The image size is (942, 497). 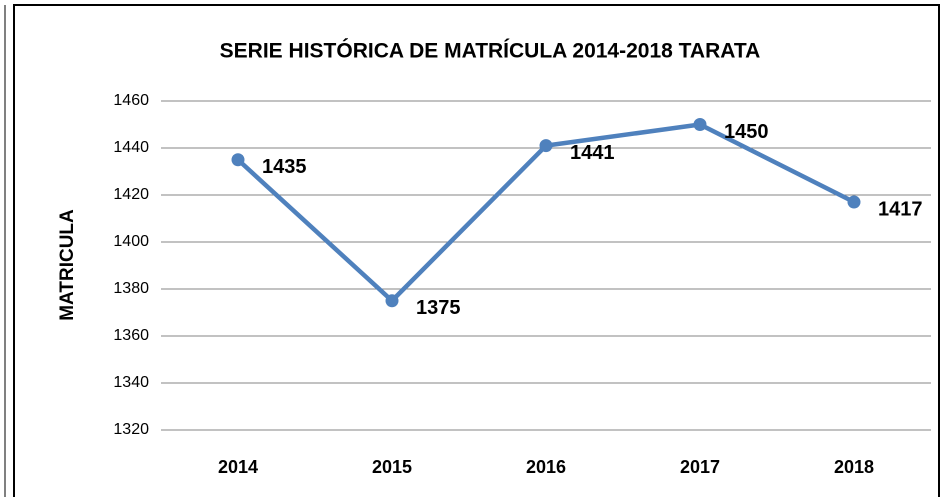 I want to click on data-label: 1375, so click(x=438, y=308).